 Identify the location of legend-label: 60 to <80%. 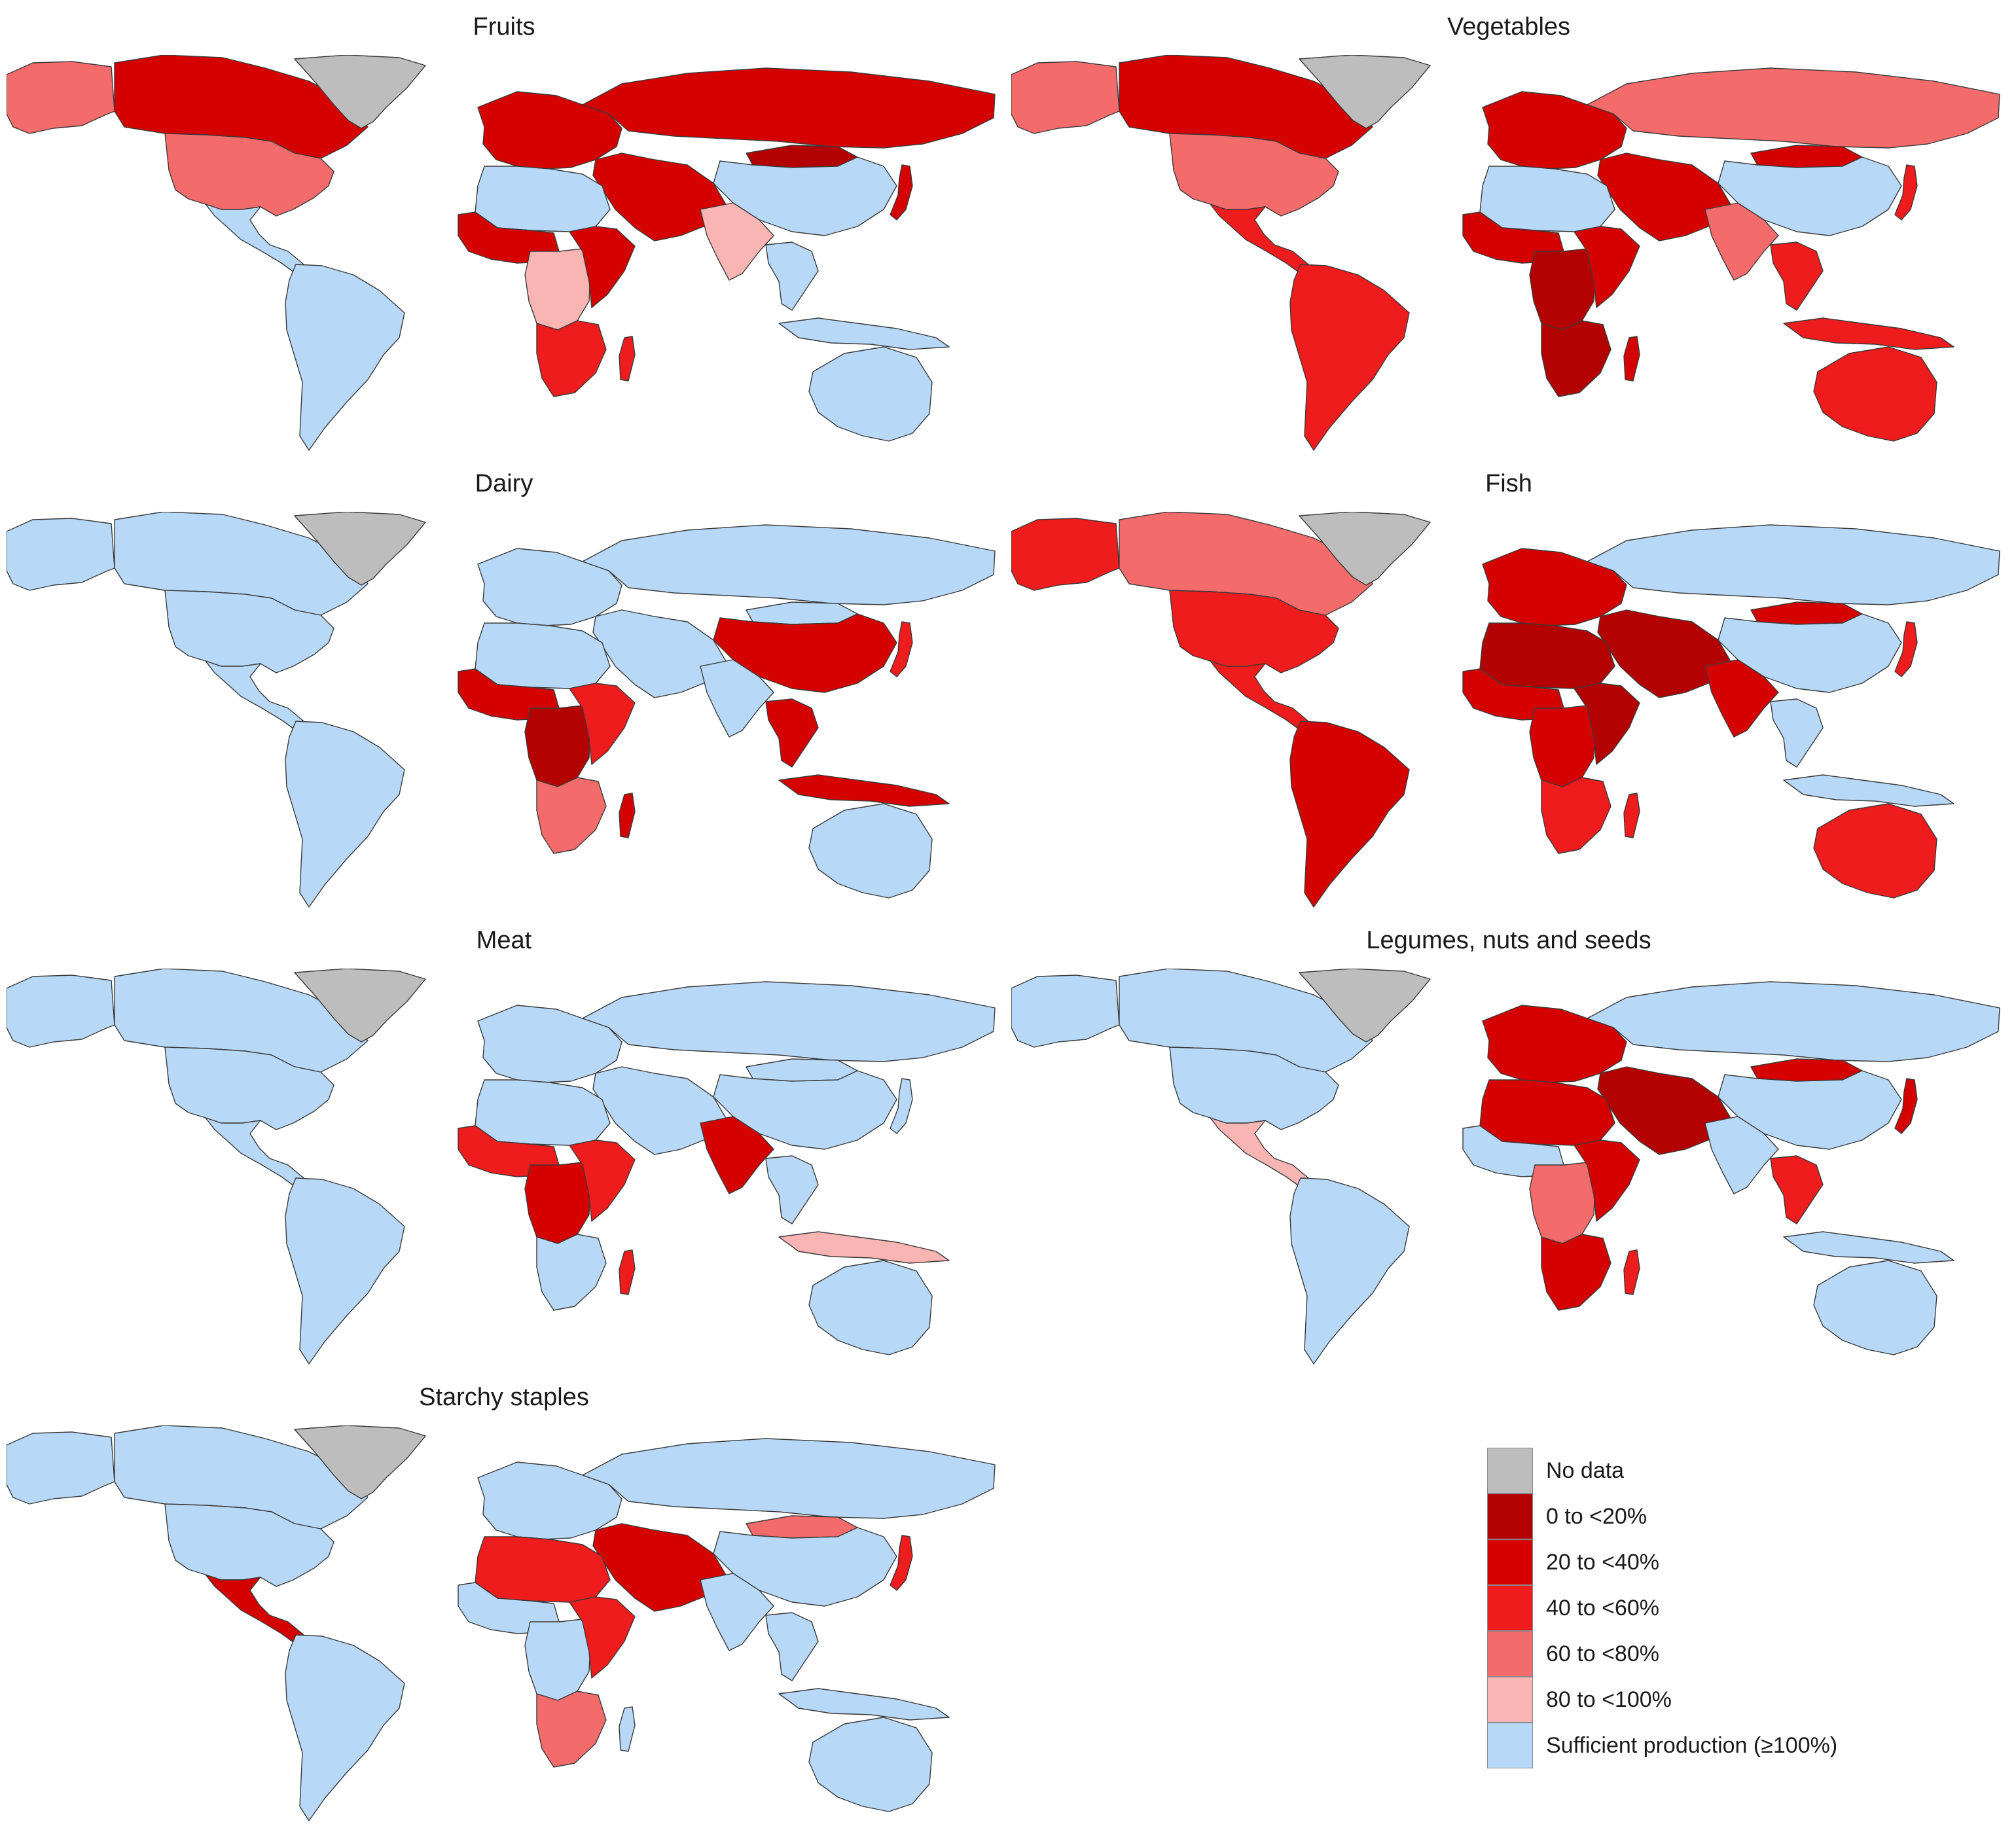
(1602, 1653).